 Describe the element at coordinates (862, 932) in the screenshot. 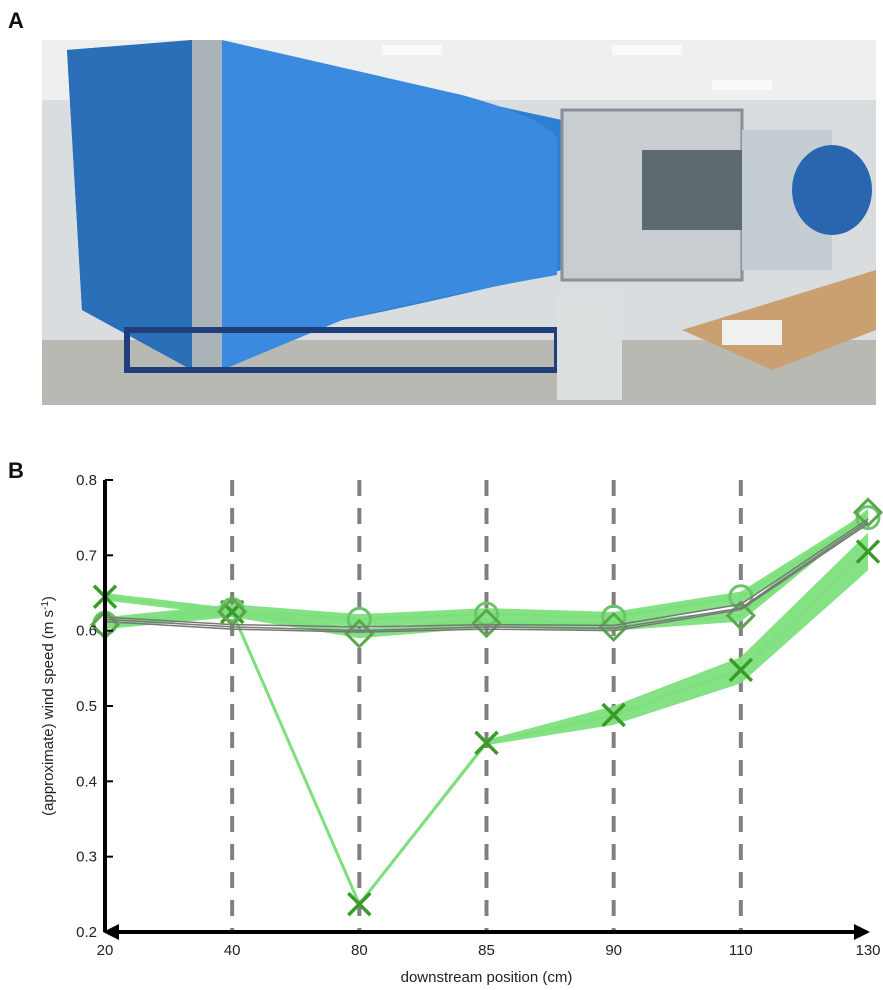

I see `x-axis-arrow-right` at that location.